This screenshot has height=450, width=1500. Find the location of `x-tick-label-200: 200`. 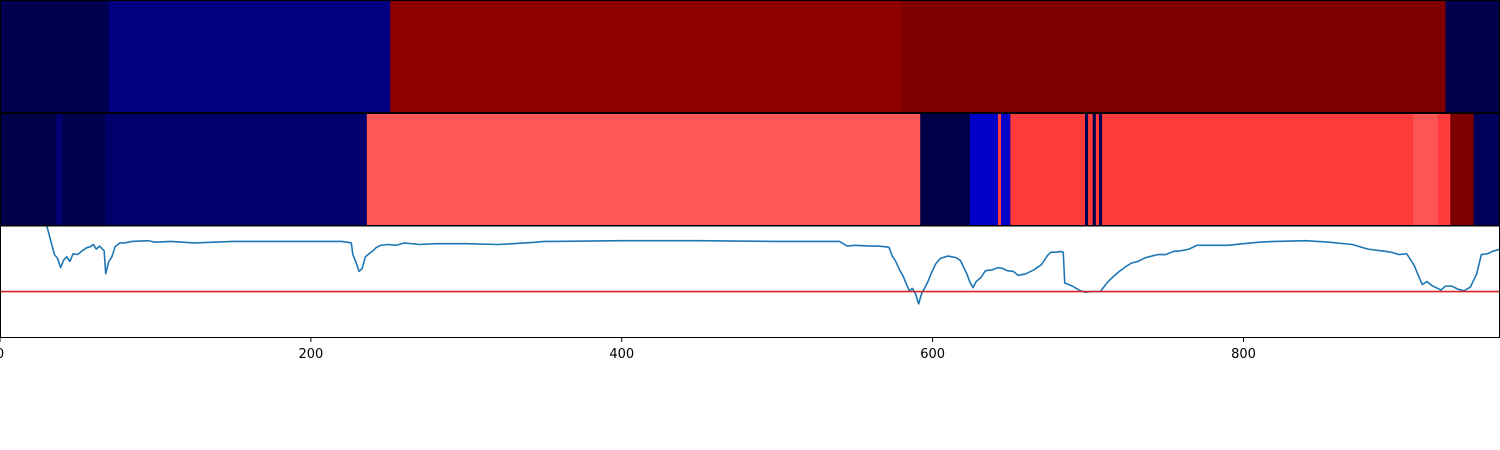

x-tick-label-200: 200 is located at coordinates (310, 354).